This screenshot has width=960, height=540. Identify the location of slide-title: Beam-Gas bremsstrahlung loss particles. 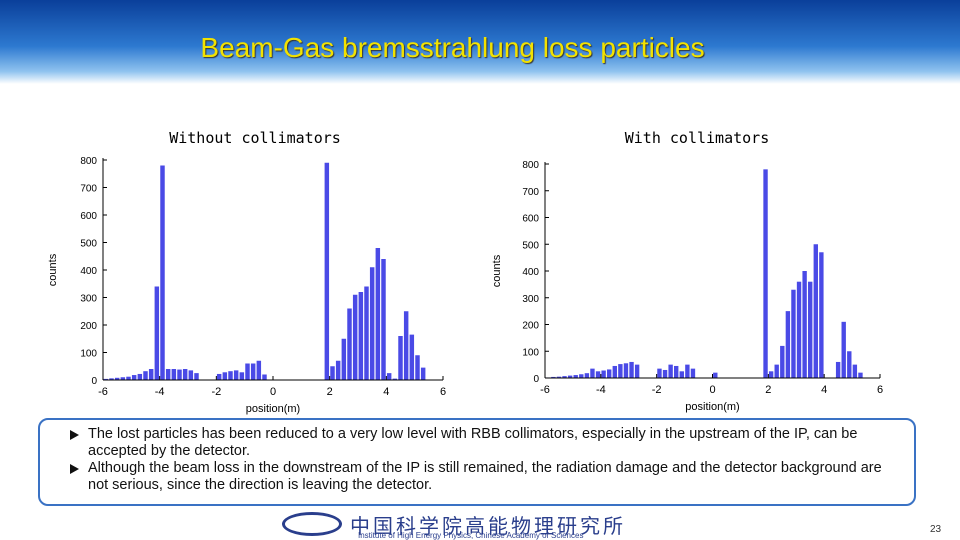
(452, 47).